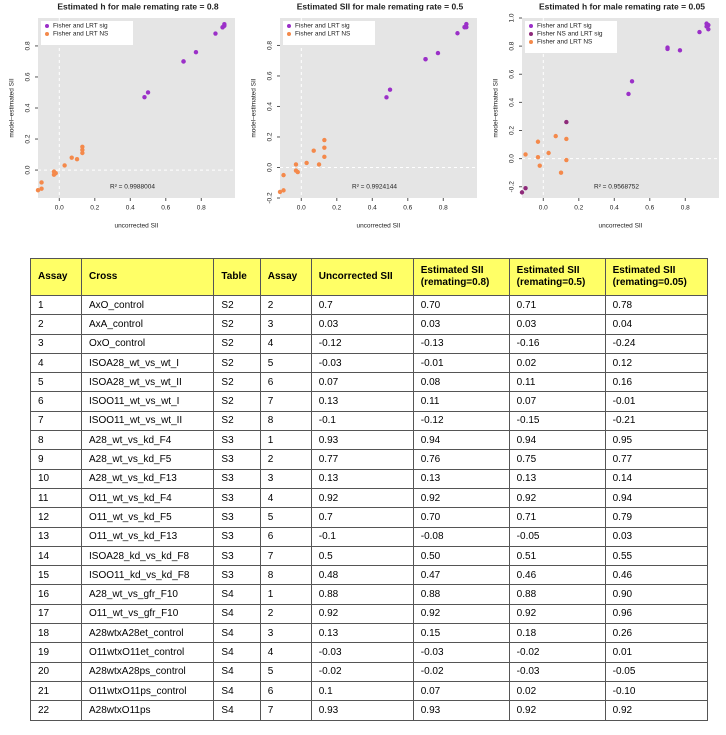 This screenshot has width=726, height=735. Describe the element at coordinates (656, 478) in the screenshot. I see `table-cell: 0.14` at that location.